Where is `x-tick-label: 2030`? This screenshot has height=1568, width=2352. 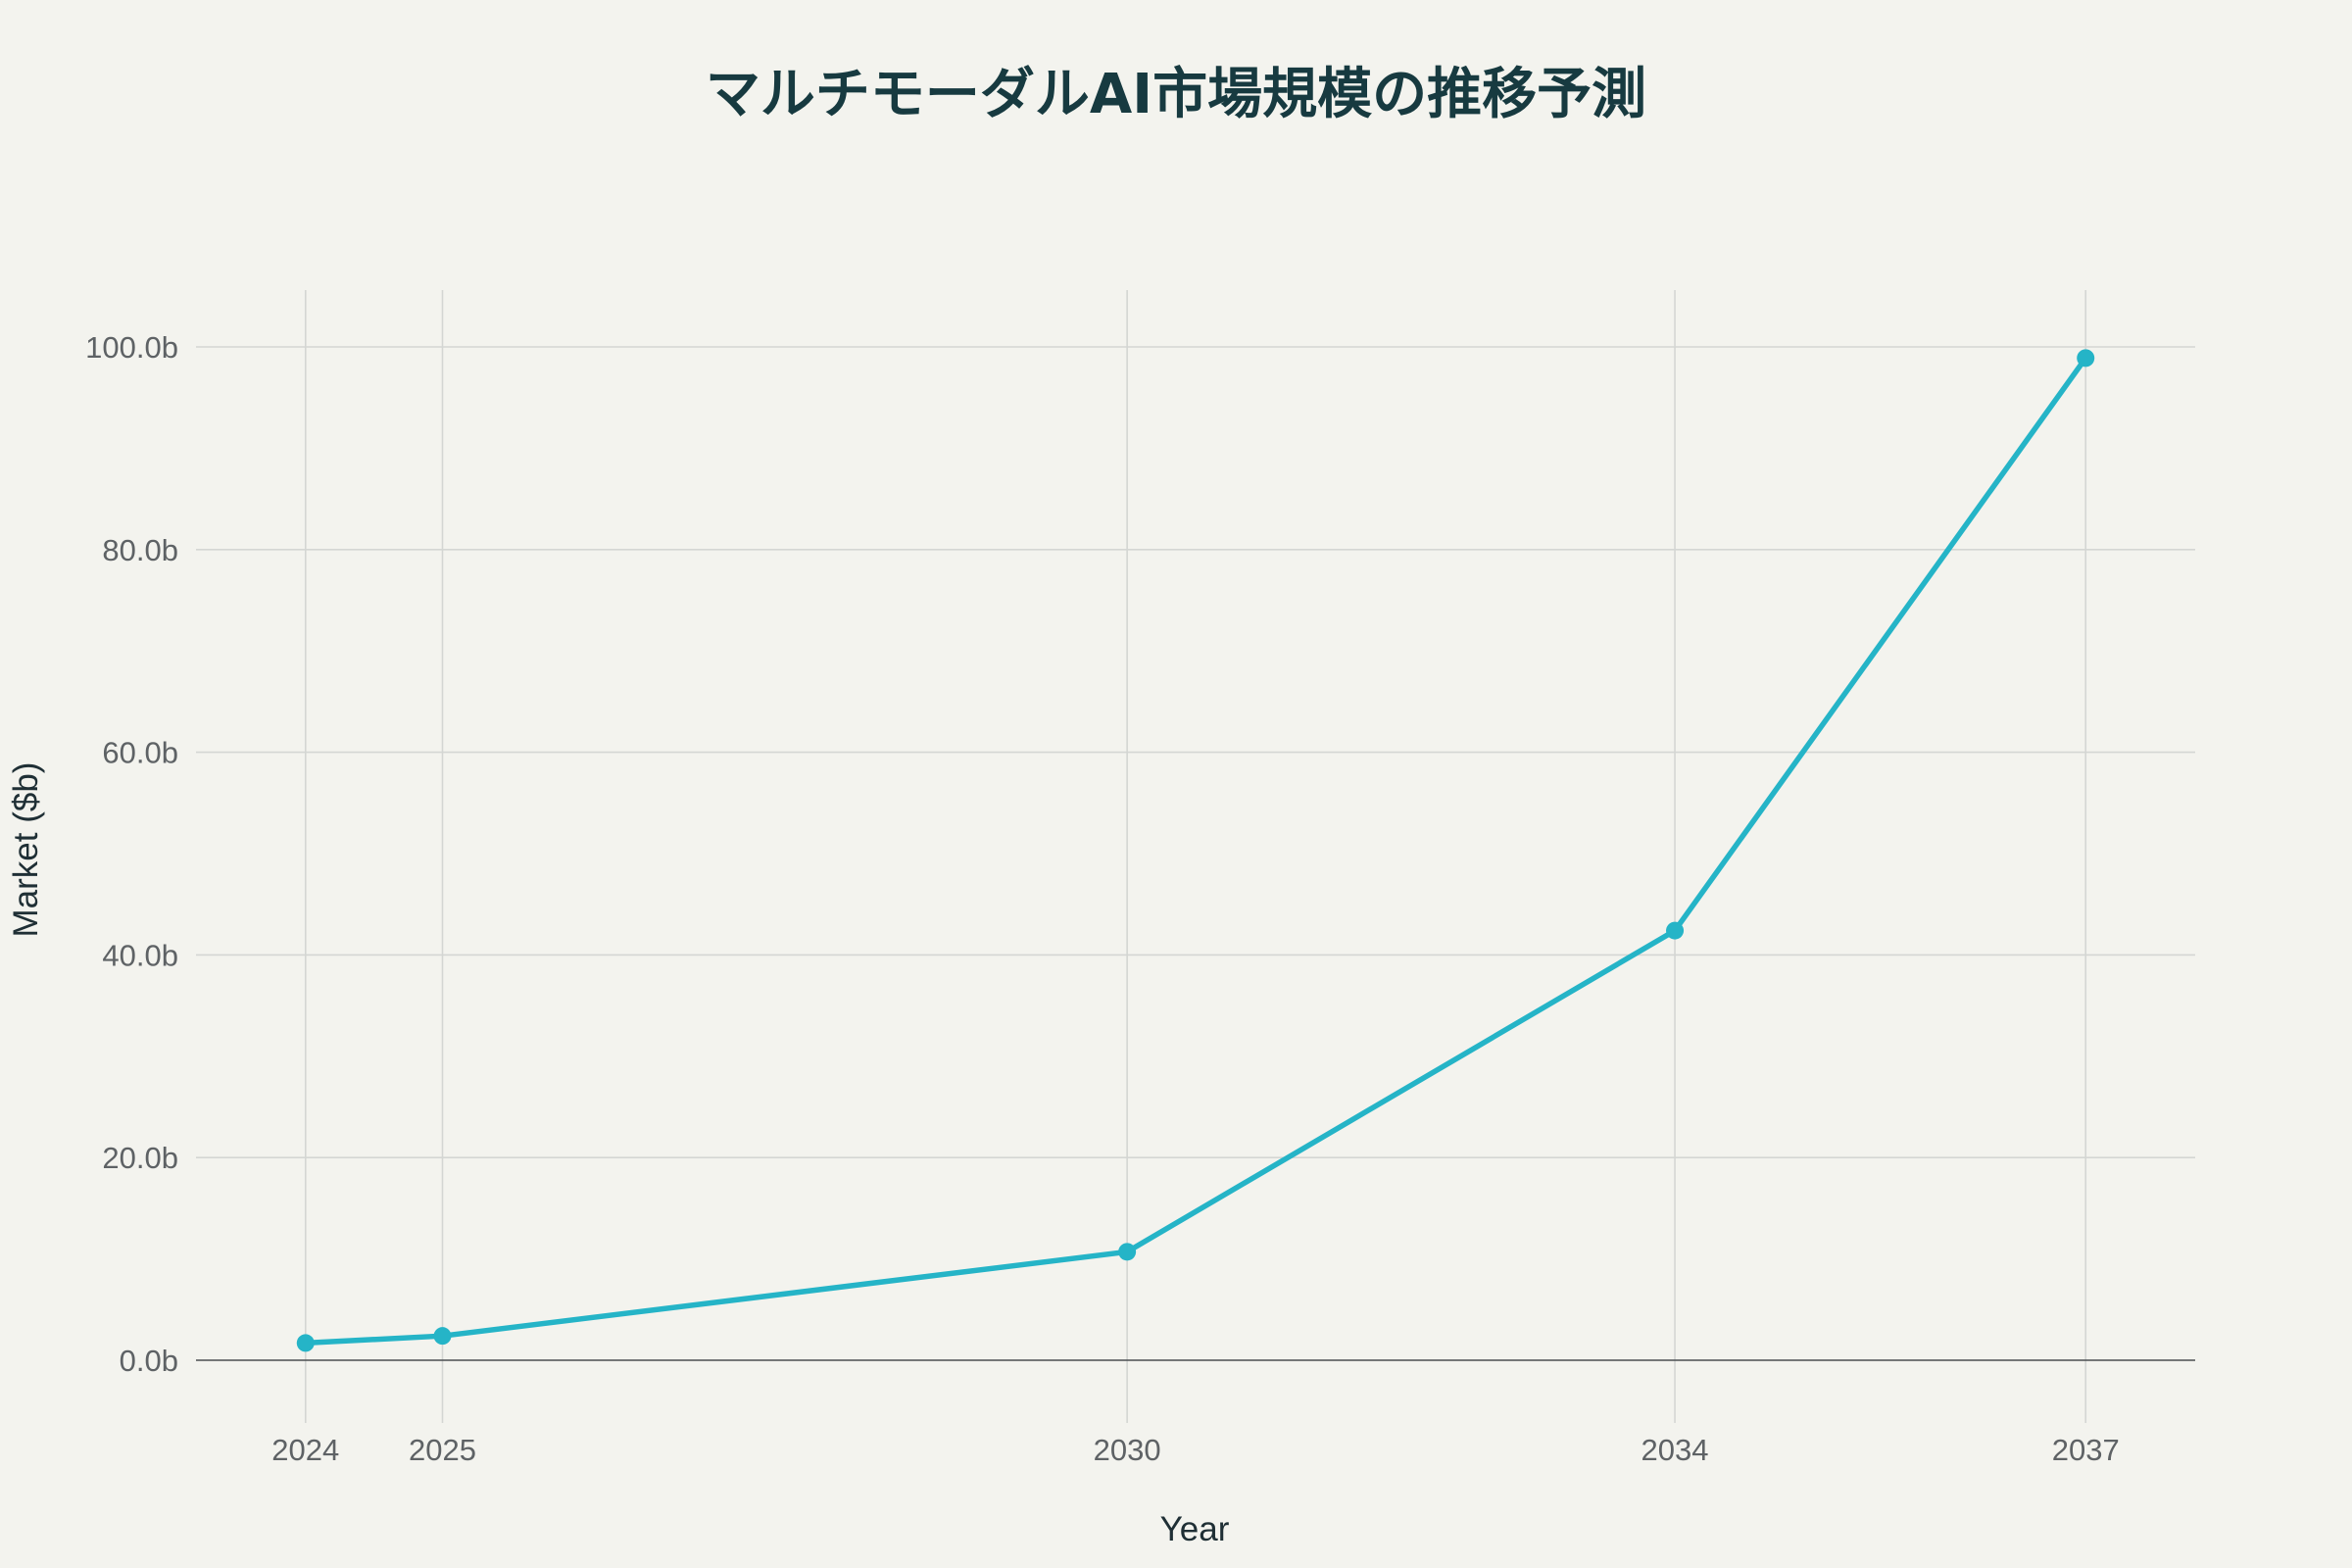 x-tick-label: 2030 is located at coordinates (1127, 1450).